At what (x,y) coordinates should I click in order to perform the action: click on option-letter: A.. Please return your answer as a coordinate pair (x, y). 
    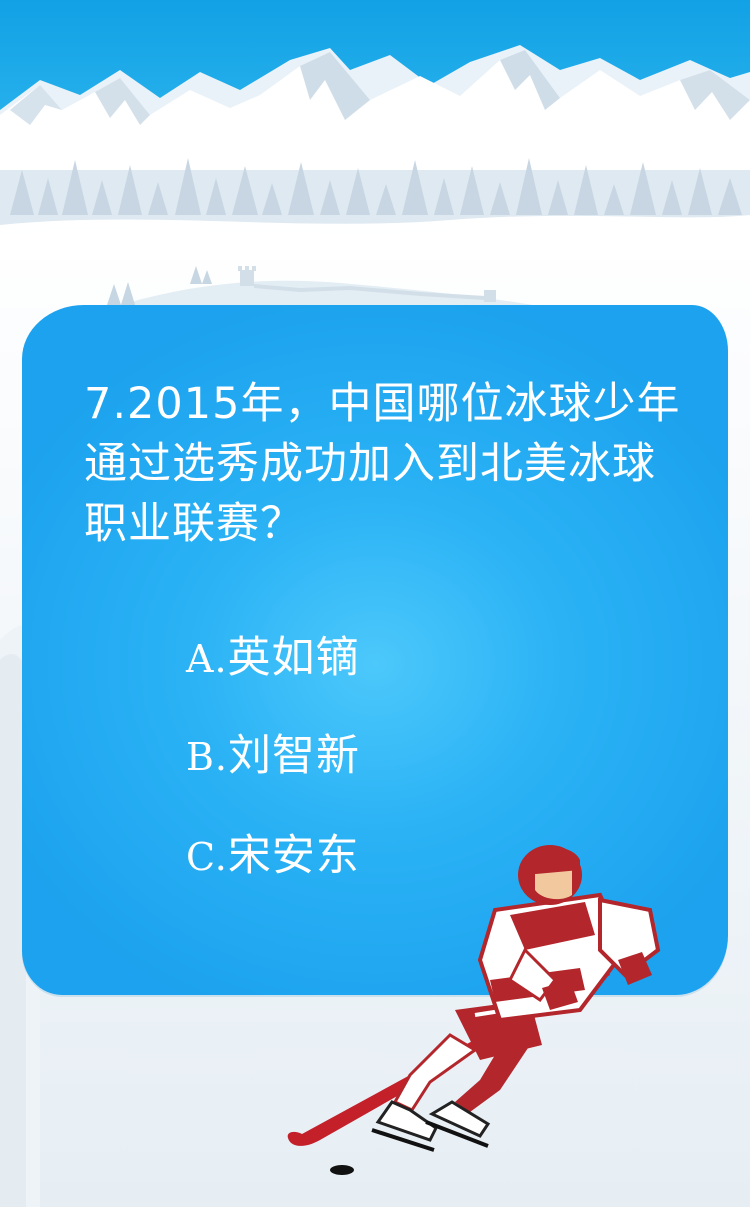
    Looking at the image, I should click on (207, 659).